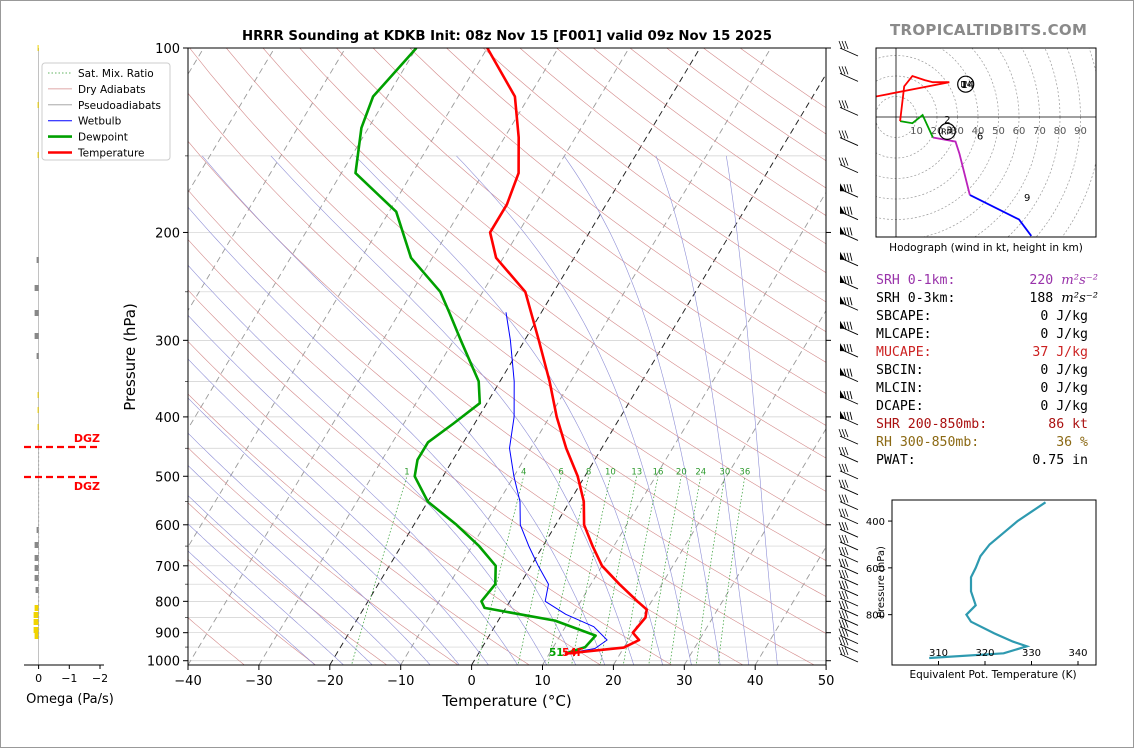  Describe the element at coordinates (684, 681) in the screenshot. I see `x-tick-label: 30` at that location.